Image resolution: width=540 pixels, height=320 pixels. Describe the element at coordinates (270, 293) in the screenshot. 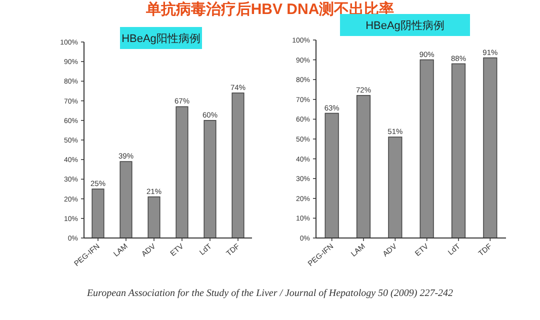

I see `text: European Association for the Study of the Liver / Journal of Hepatology 50 (2009) 227-242` at that location.